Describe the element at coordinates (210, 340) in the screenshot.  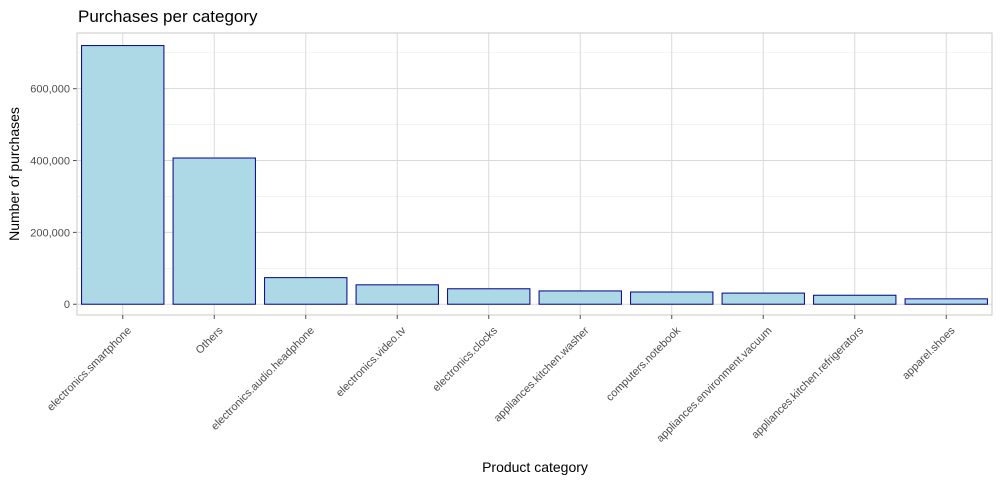
I see `x-tick-label: Others` at that location.